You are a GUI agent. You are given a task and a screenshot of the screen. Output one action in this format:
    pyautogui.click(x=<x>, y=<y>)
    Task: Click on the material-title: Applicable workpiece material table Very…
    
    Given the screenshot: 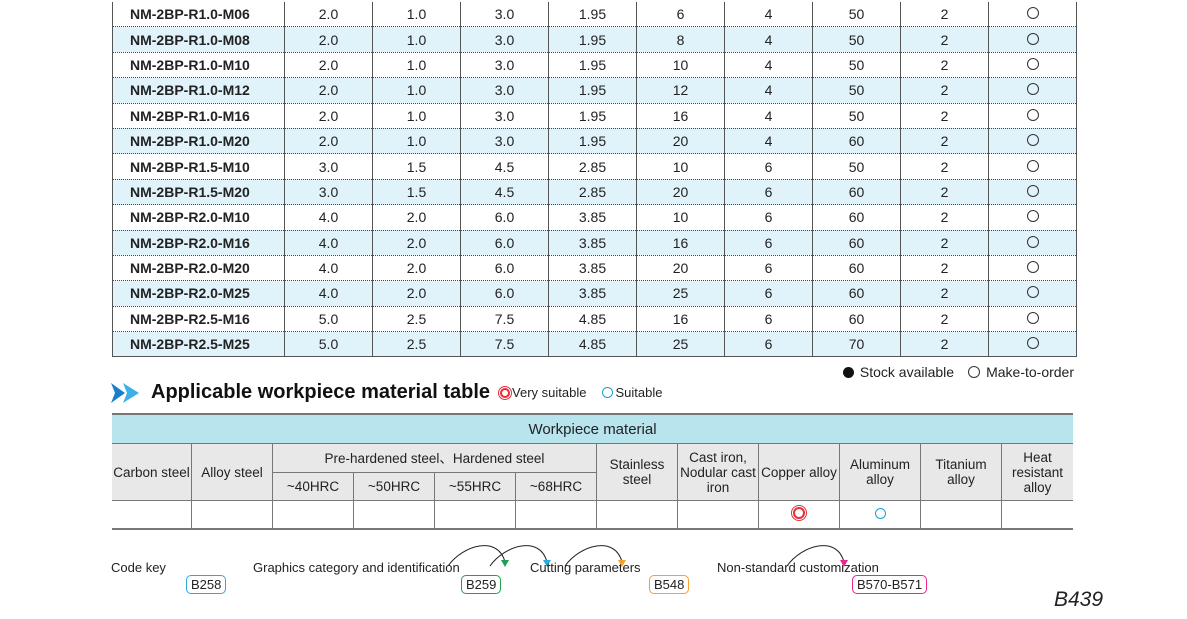 What is the action you would take?
    pyautogui.click(x=389, y=392)
    